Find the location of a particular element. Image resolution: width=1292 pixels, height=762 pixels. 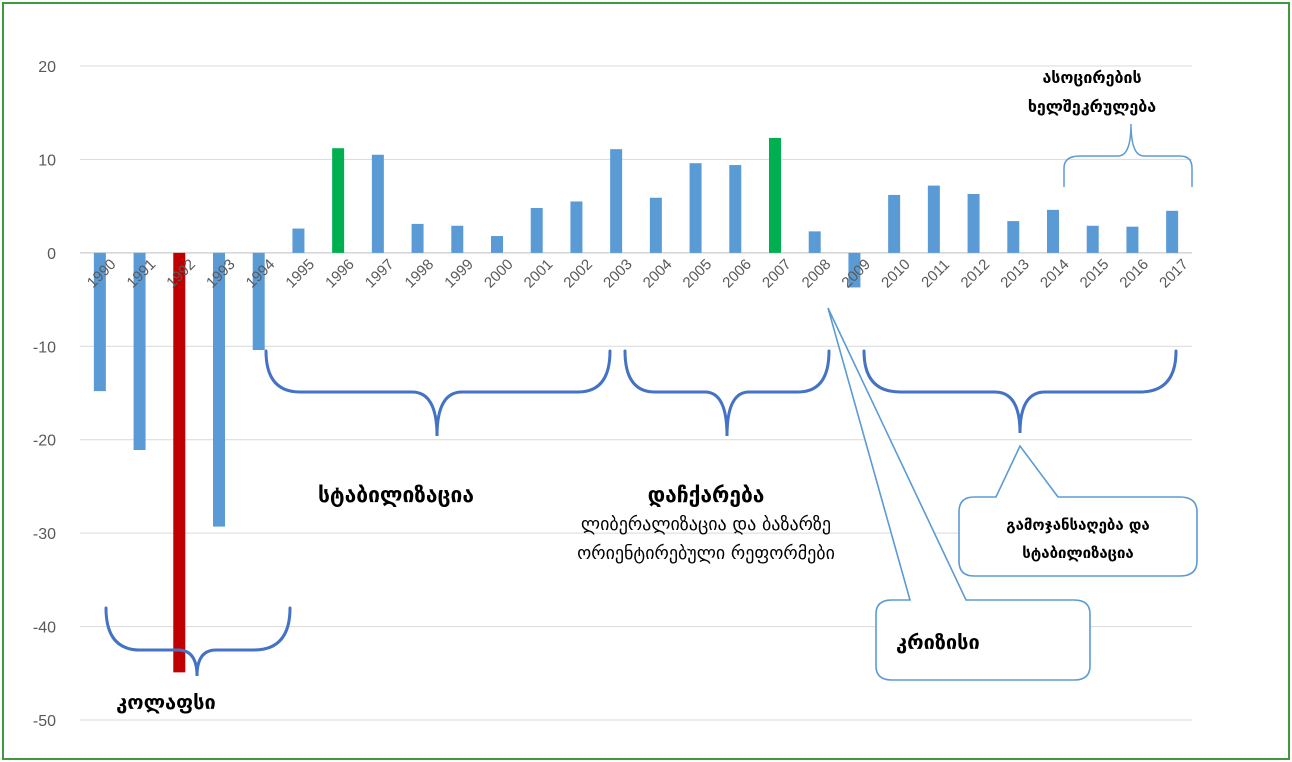

bar-2014 is located at coordinates (1053, 231).